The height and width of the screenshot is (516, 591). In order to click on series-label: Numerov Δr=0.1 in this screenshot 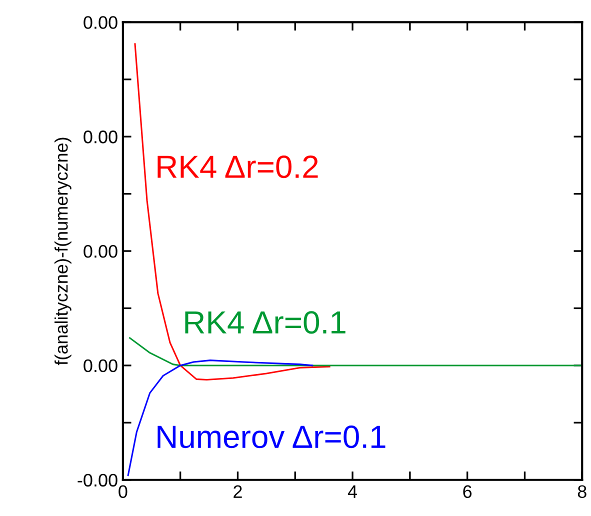, I will do `click(272, 437)`.